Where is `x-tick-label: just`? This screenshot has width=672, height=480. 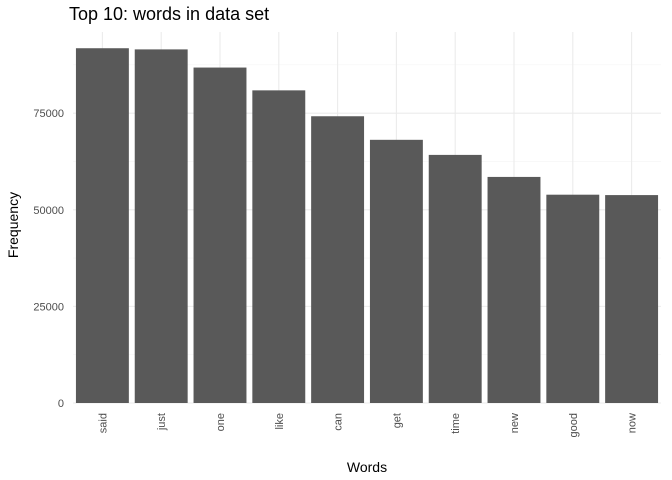
x-tick-label: just is located at coordinates (162, 422).